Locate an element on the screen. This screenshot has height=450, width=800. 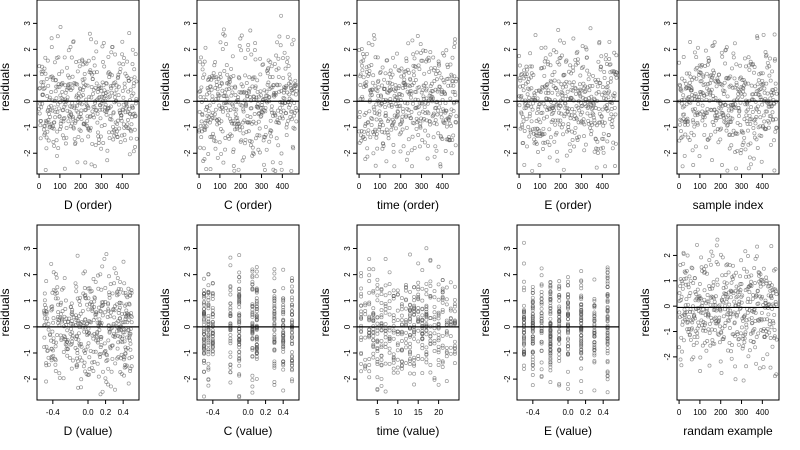
y-tick-label: 1 is located at coordinates (27, 75).